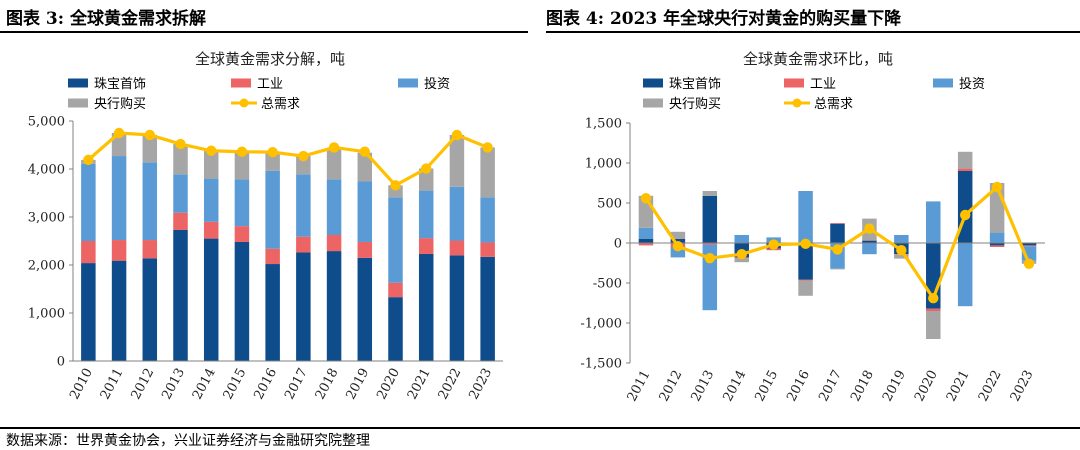 The image size is (1080, 450). I want to click on right-x-tick-label: 2017, so click(830, 386).